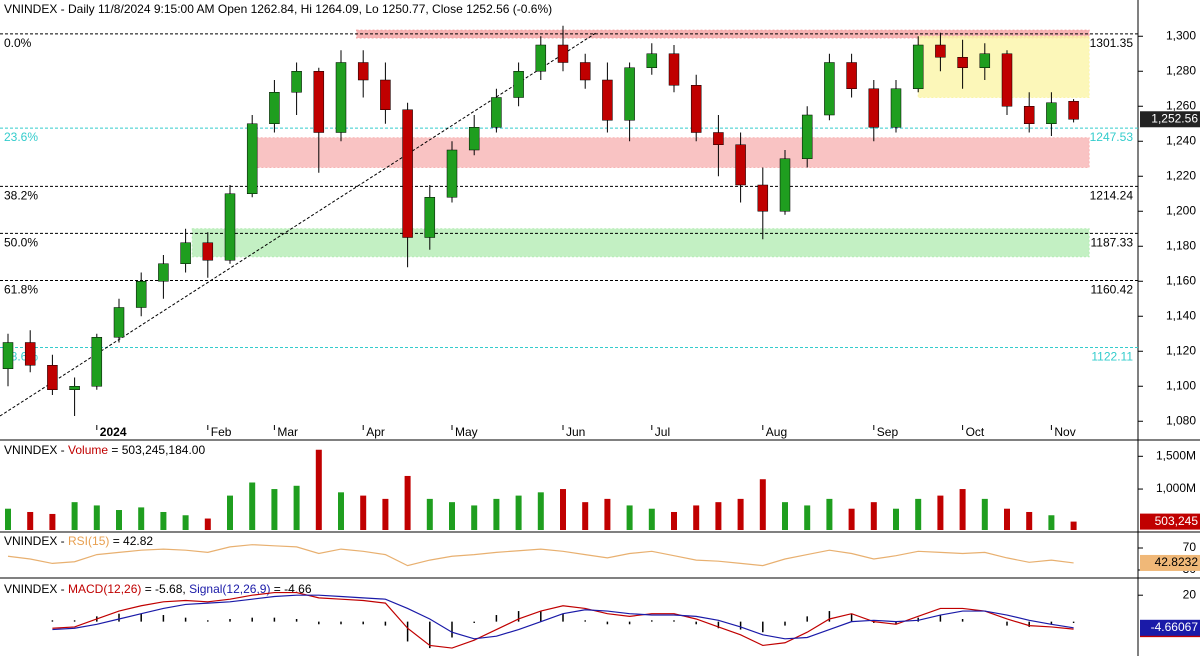 The height and width of the screenshot is (656, 1200). I want to click on panel-title: VNINDEX - Volume = 503,245,184.00, so click(104, 450).